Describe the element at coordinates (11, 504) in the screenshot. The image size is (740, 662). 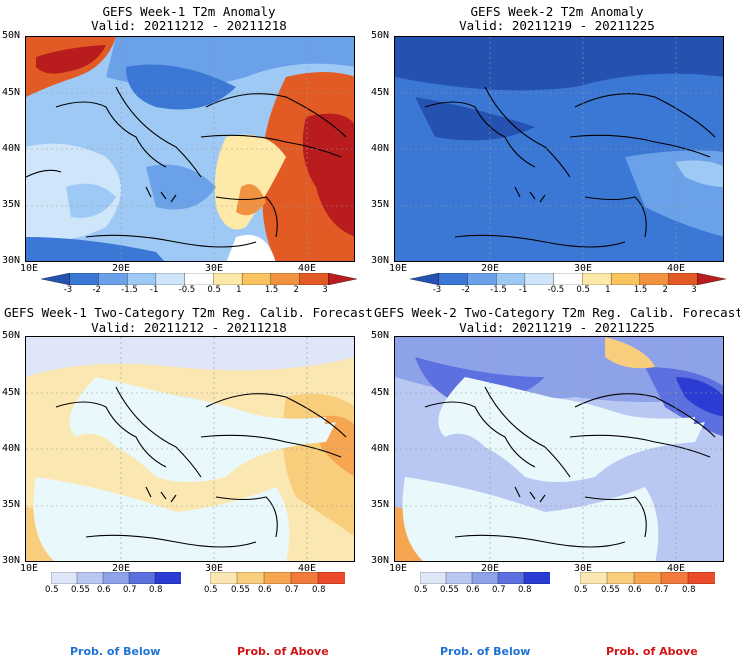
I see `panel3-lat-35: 35N` at that location.